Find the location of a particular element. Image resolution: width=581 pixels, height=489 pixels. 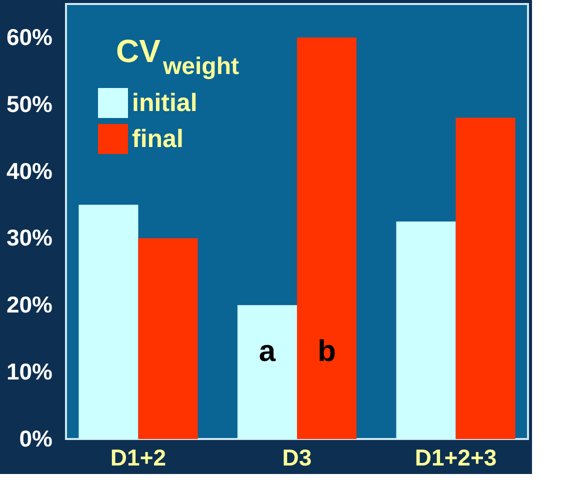

y-tick-label: 40% is located at coordinates (29, 171).